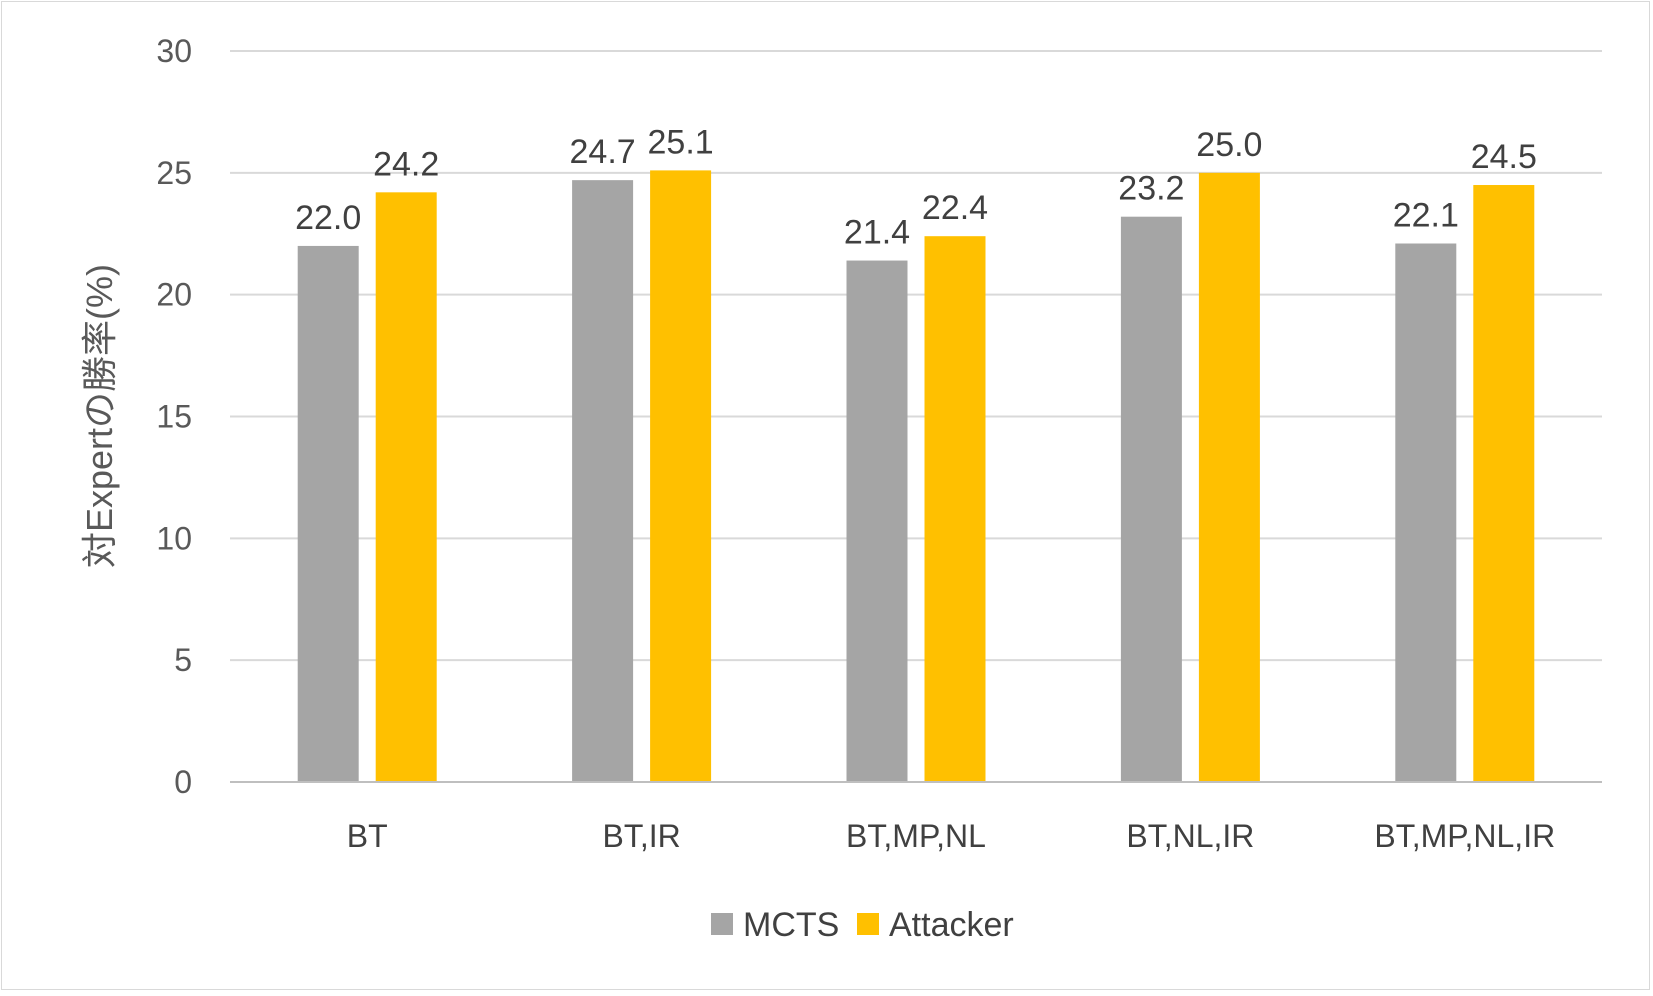 The height and width of the screenshot is (996, 1653). What do you see at coordinates (722, 924) in the screenshot?
I see `legend-swatch-mcts` at bounding box center [722, 924].